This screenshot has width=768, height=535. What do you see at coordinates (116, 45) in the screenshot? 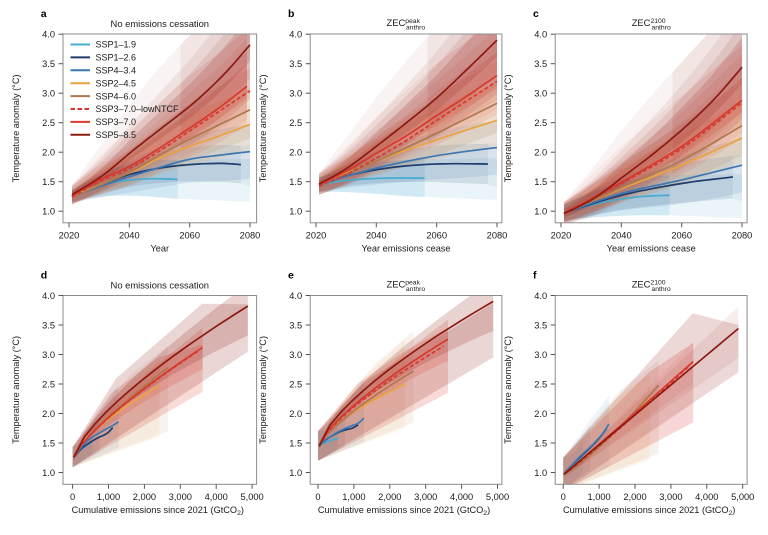
I see `svg-text: SSP1–1.9` at bounding box center [116, 45].